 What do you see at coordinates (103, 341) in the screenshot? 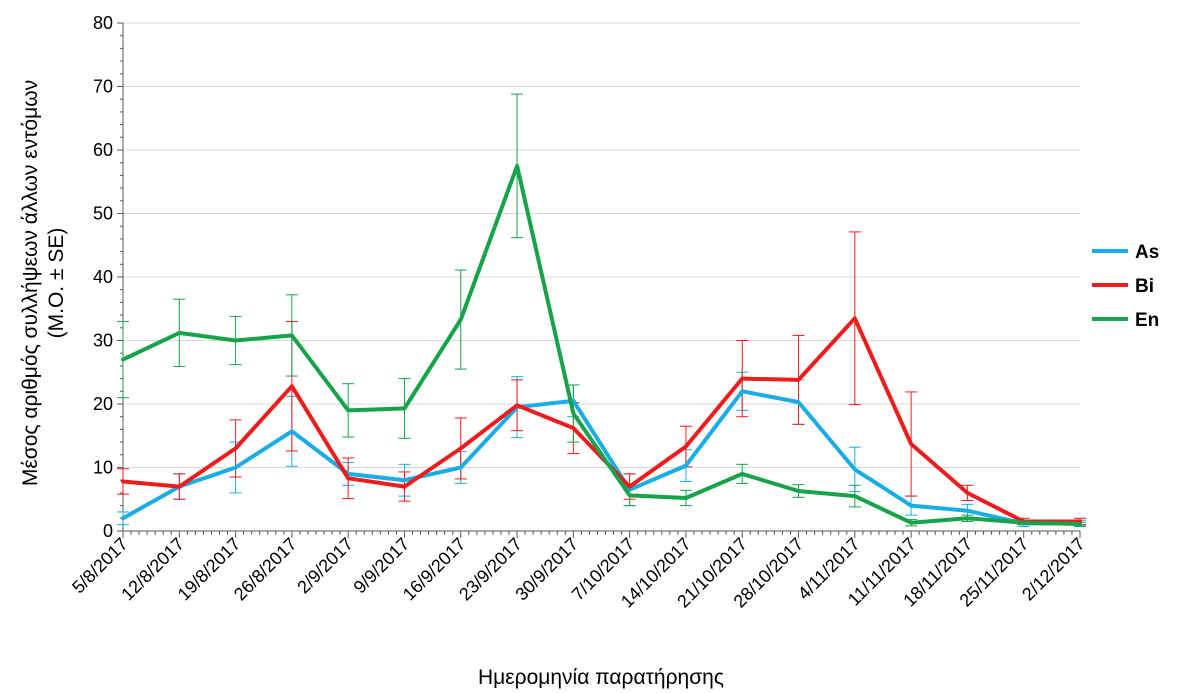
I see `y-tick-label: 30` at bounding box center [103, 341].